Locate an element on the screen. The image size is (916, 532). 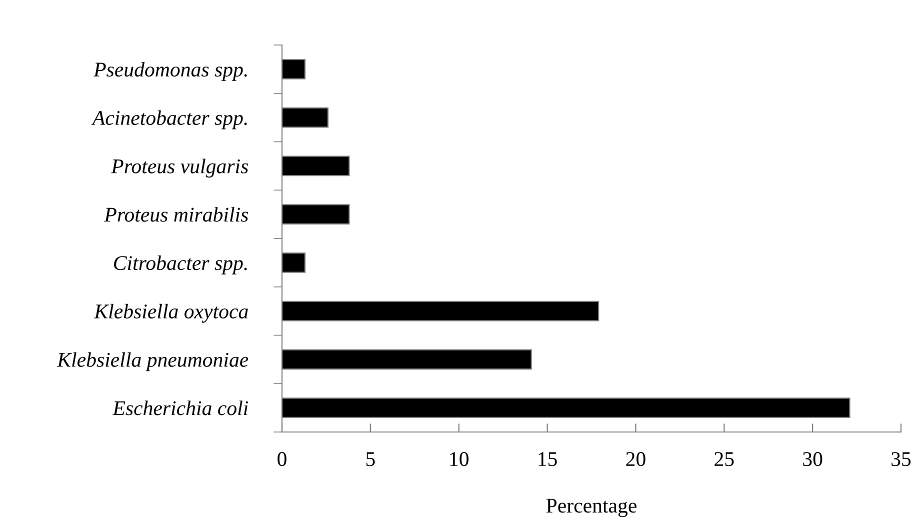
x-tick-label: 0 is located at coordinates (282, 459).